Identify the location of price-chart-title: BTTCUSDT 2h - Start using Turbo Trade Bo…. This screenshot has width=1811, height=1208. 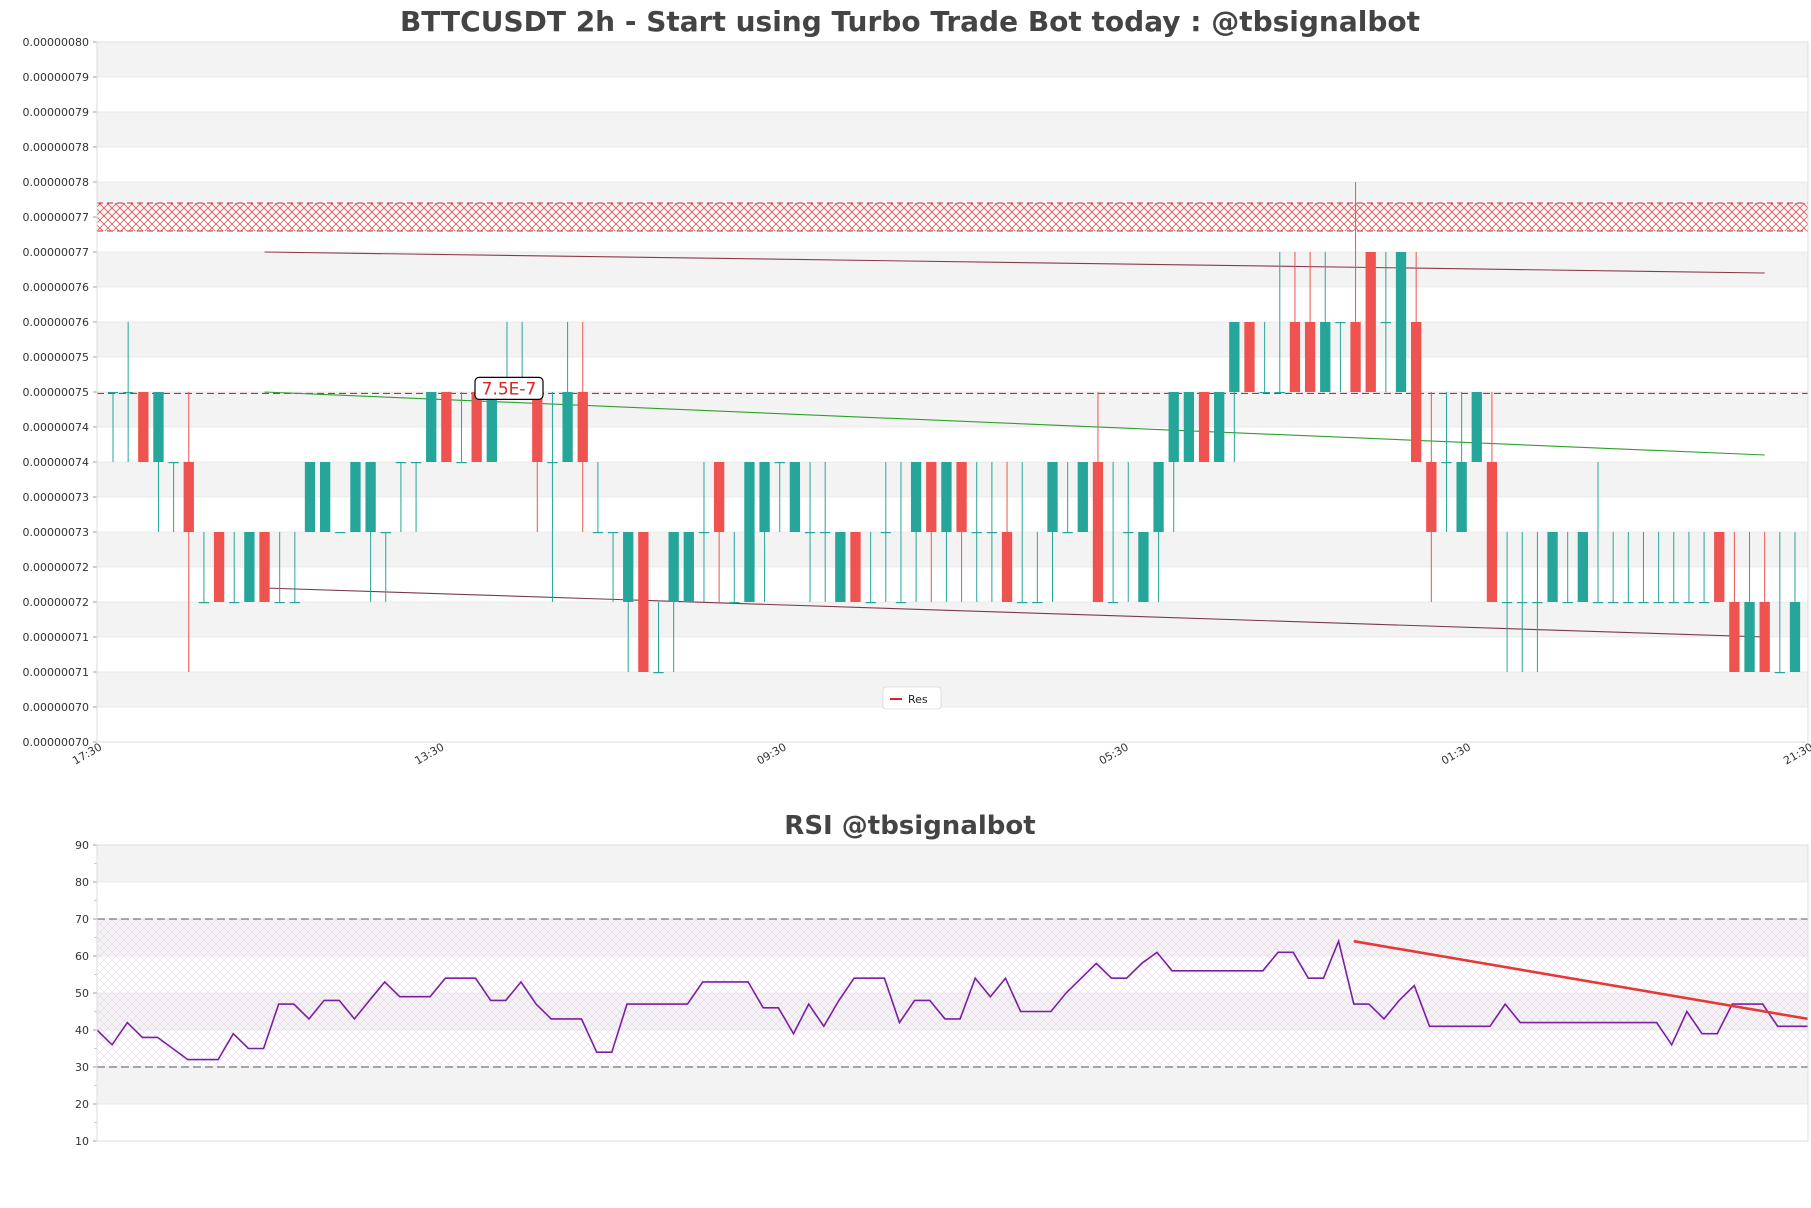
(910, 21).